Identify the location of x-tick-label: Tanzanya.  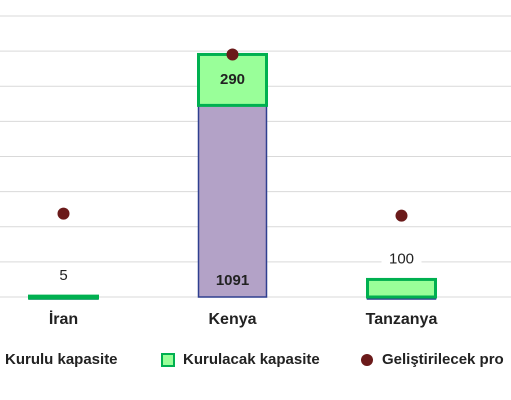
(402, 319).